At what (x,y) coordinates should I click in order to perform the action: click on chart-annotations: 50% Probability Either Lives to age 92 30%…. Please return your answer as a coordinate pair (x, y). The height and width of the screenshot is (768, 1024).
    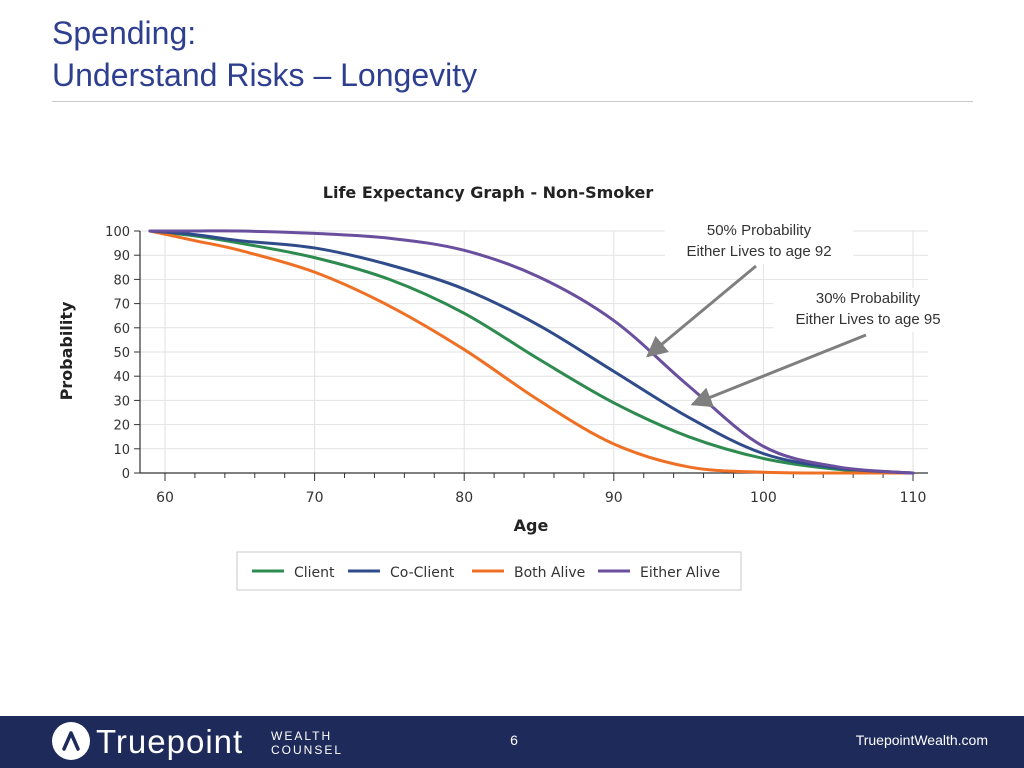
    Looking at the image, I should click on (804, 314).